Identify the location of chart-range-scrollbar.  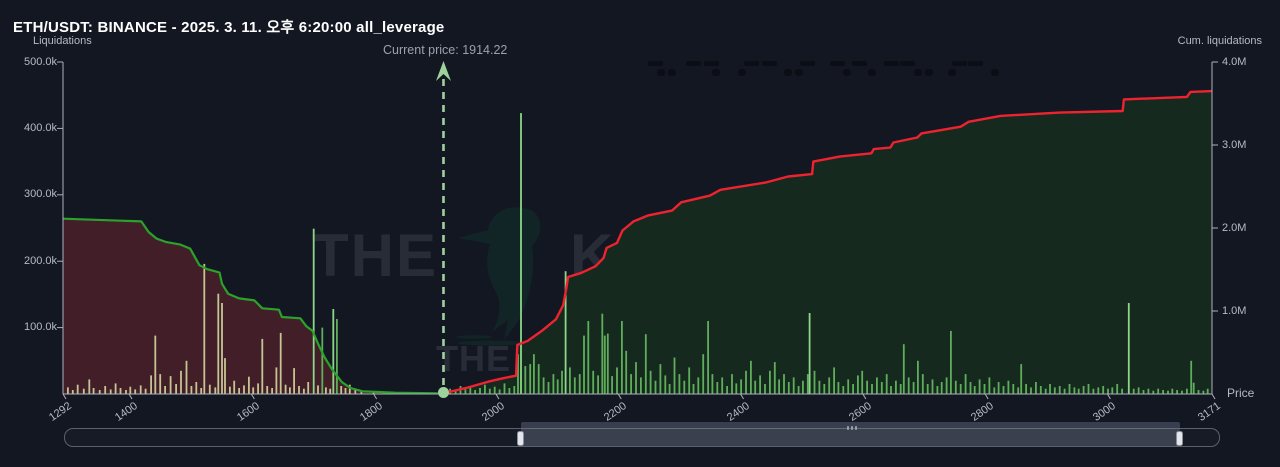
(642, 434).